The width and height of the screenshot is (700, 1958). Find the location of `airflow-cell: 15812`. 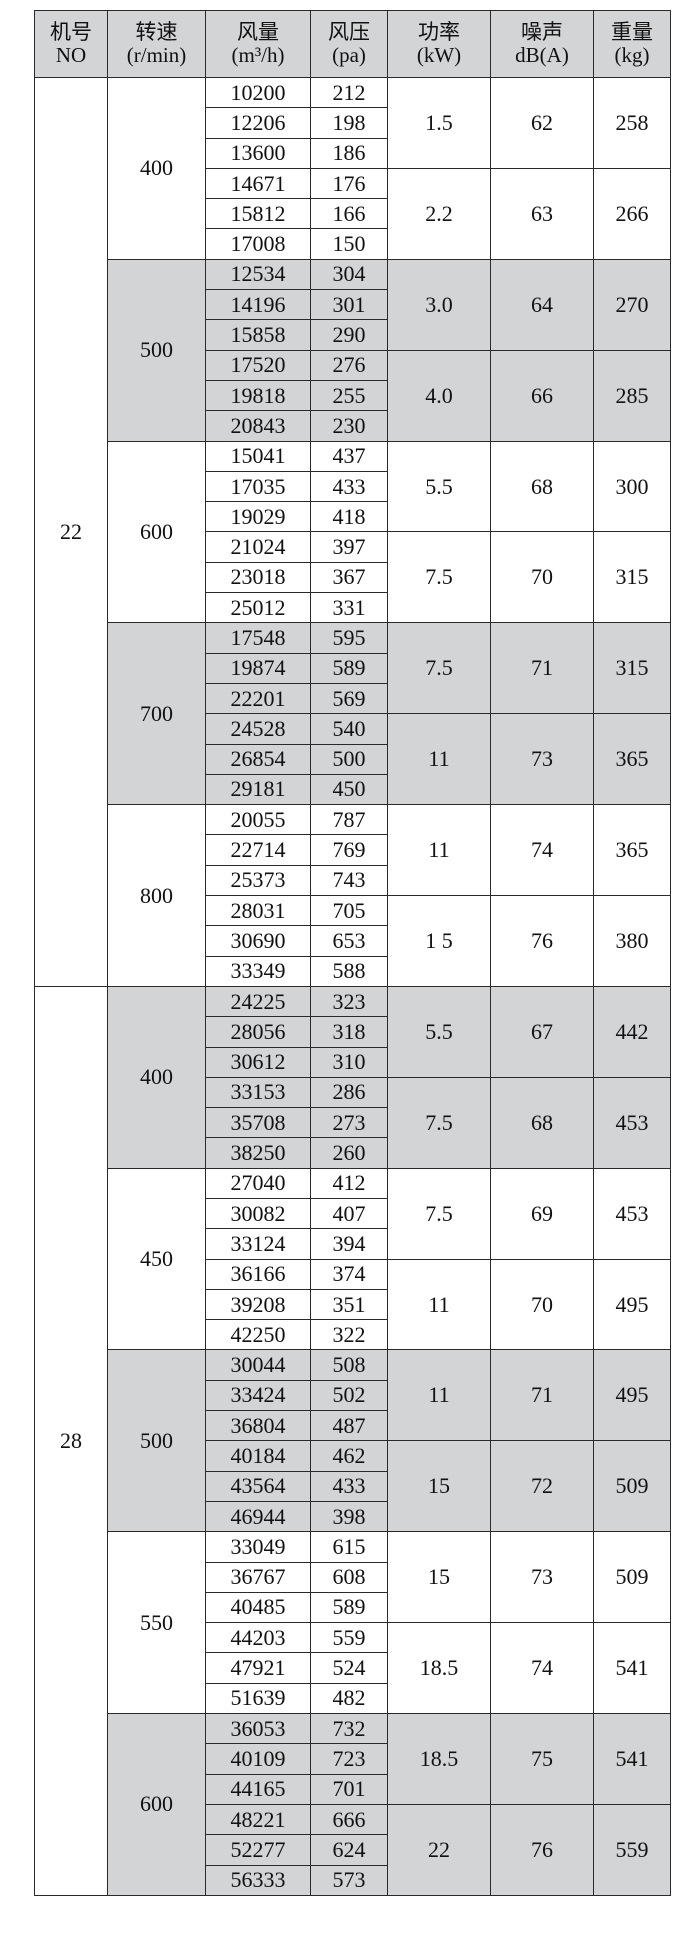

airflow-cell: 15812 is located at coordinates (258, 214).